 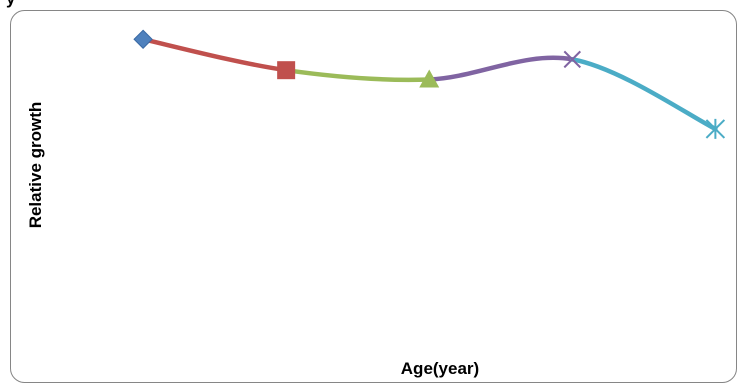 What do you see at coordinates (572, 59) in the screenshot?
I see `data-point-4-x-marker` at bounding box center [572, 59].